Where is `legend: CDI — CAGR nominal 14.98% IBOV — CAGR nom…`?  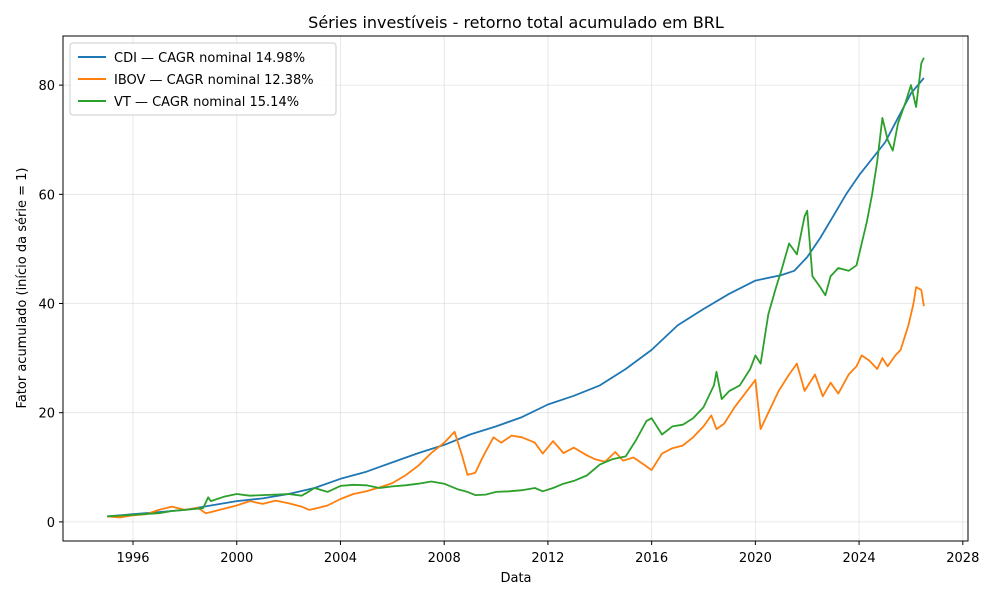 legend: CDI — CAGR nominal 14.98% IBOV — CAGR nom… is located at coordinates (203, 79).